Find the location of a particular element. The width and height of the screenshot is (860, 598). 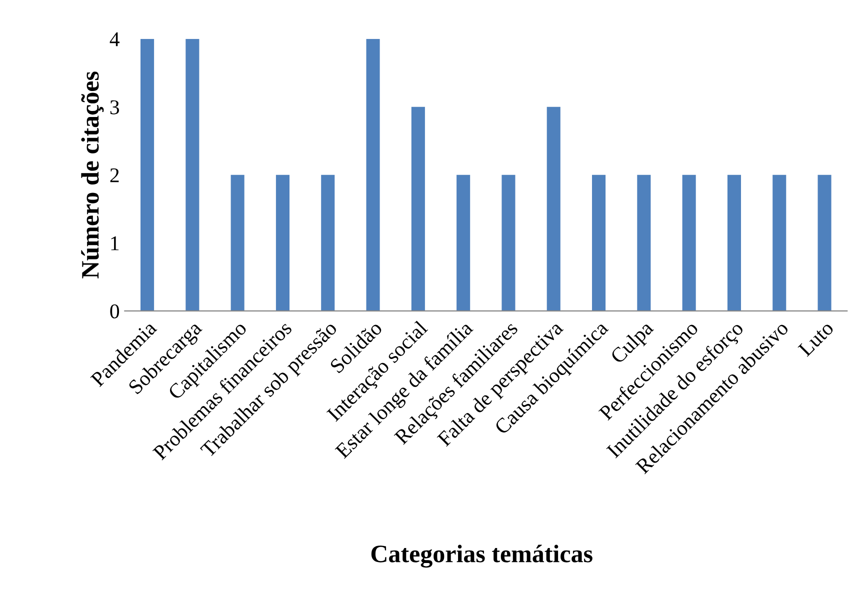

x-axis-title: Categorias temáticas is located at coordinates (481, 556).